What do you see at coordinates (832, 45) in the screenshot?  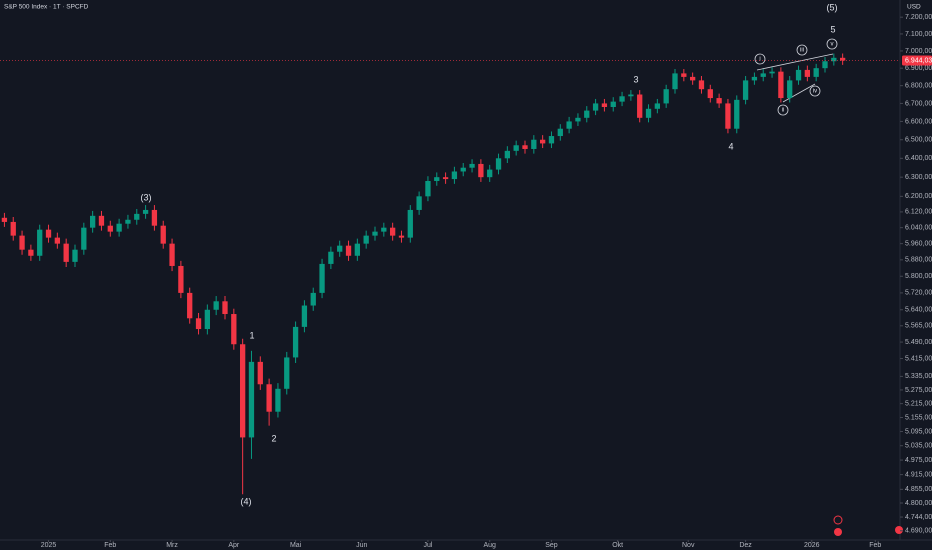 I see `wave-label: v` at bounding box center [832, 45].